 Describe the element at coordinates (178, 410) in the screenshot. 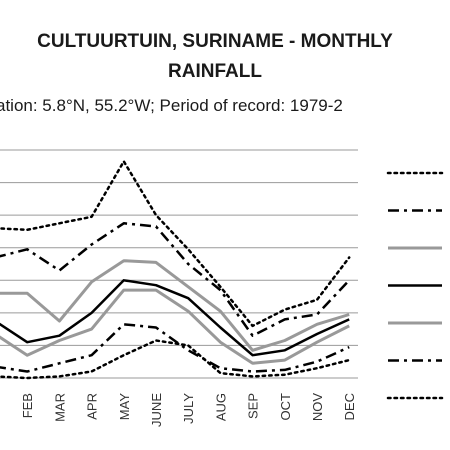

I see `x-axis-tick-labels: JAN FEB MAR APR MAY JUNE JULY AUG SEP OCT NOV DEC` at that location.